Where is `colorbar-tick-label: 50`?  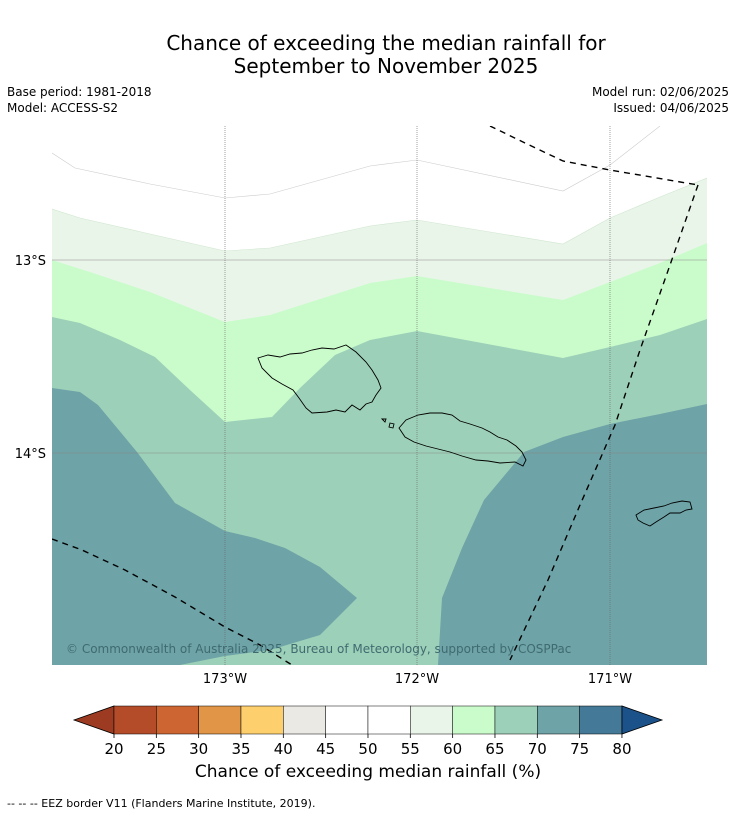 colorbar-tick-label: 50 is located at coordinates (367, 749).